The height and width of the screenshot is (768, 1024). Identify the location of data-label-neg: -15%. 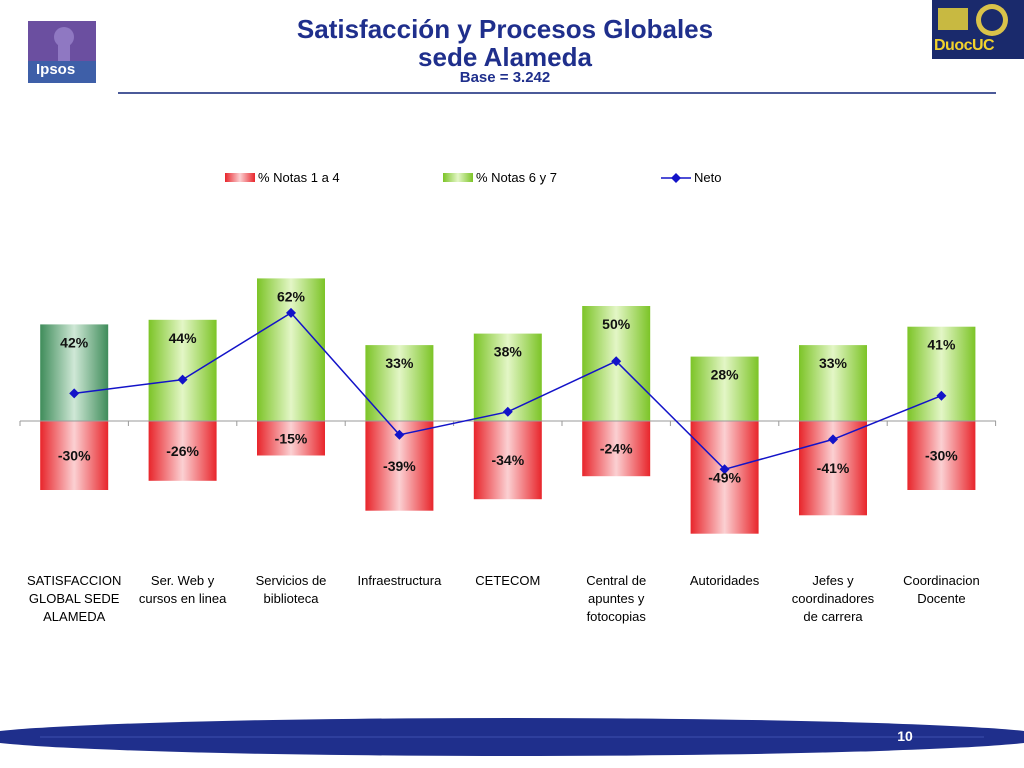
(291, 438).